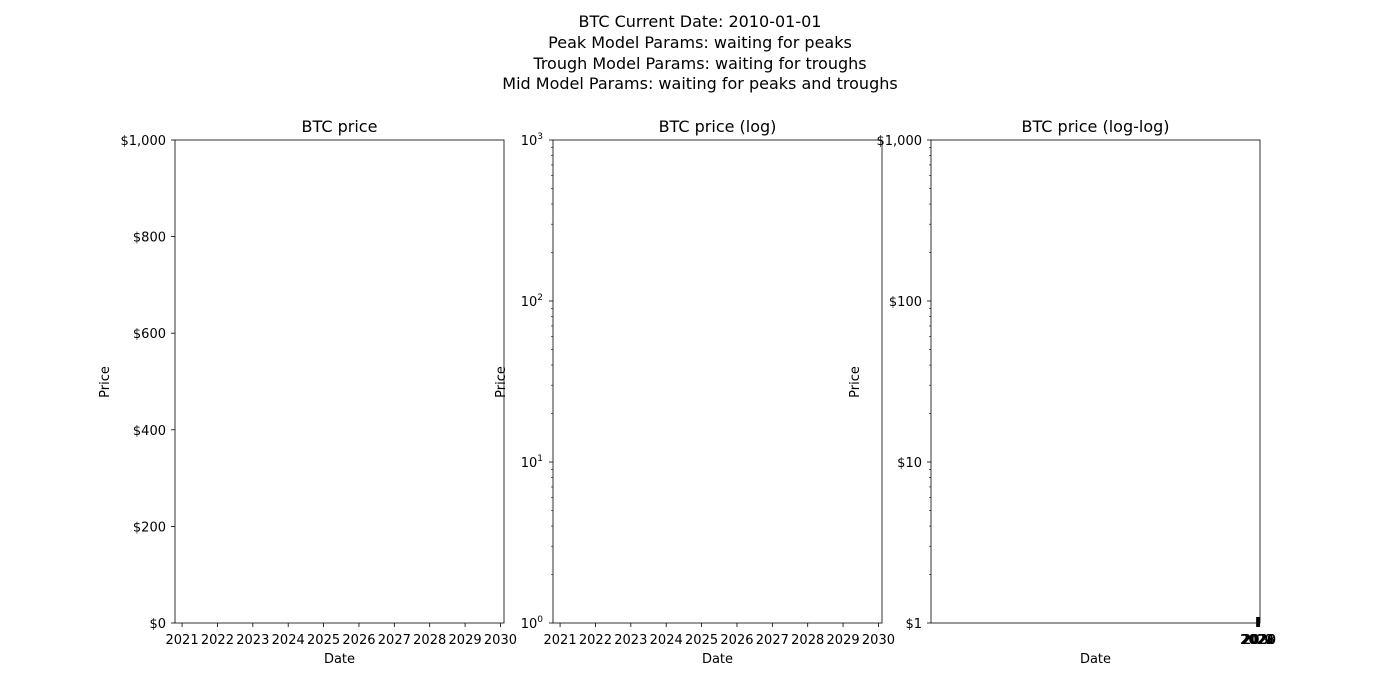 The image size is (1400, 700). Describe the element at coordinates (909, 463) in the screenshot. I see `y-tick-label: $10` at that location.